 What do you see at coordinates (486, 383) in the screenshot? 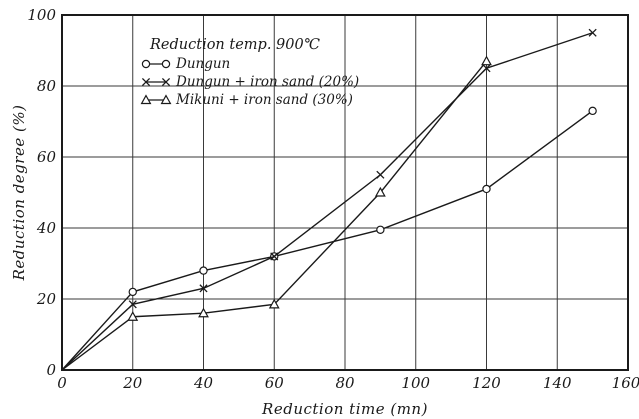
I see `x-tick-label: 120` at bounding box center [486, 383].